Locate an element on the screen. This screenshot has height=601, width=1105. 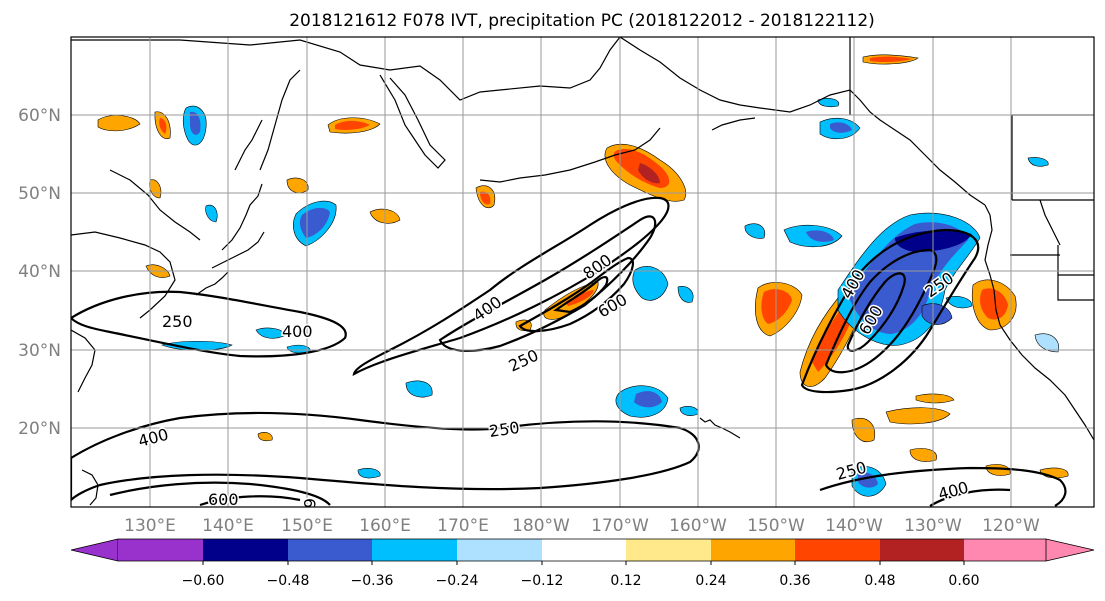
colorbar-under is located at coordinates (94, 550).